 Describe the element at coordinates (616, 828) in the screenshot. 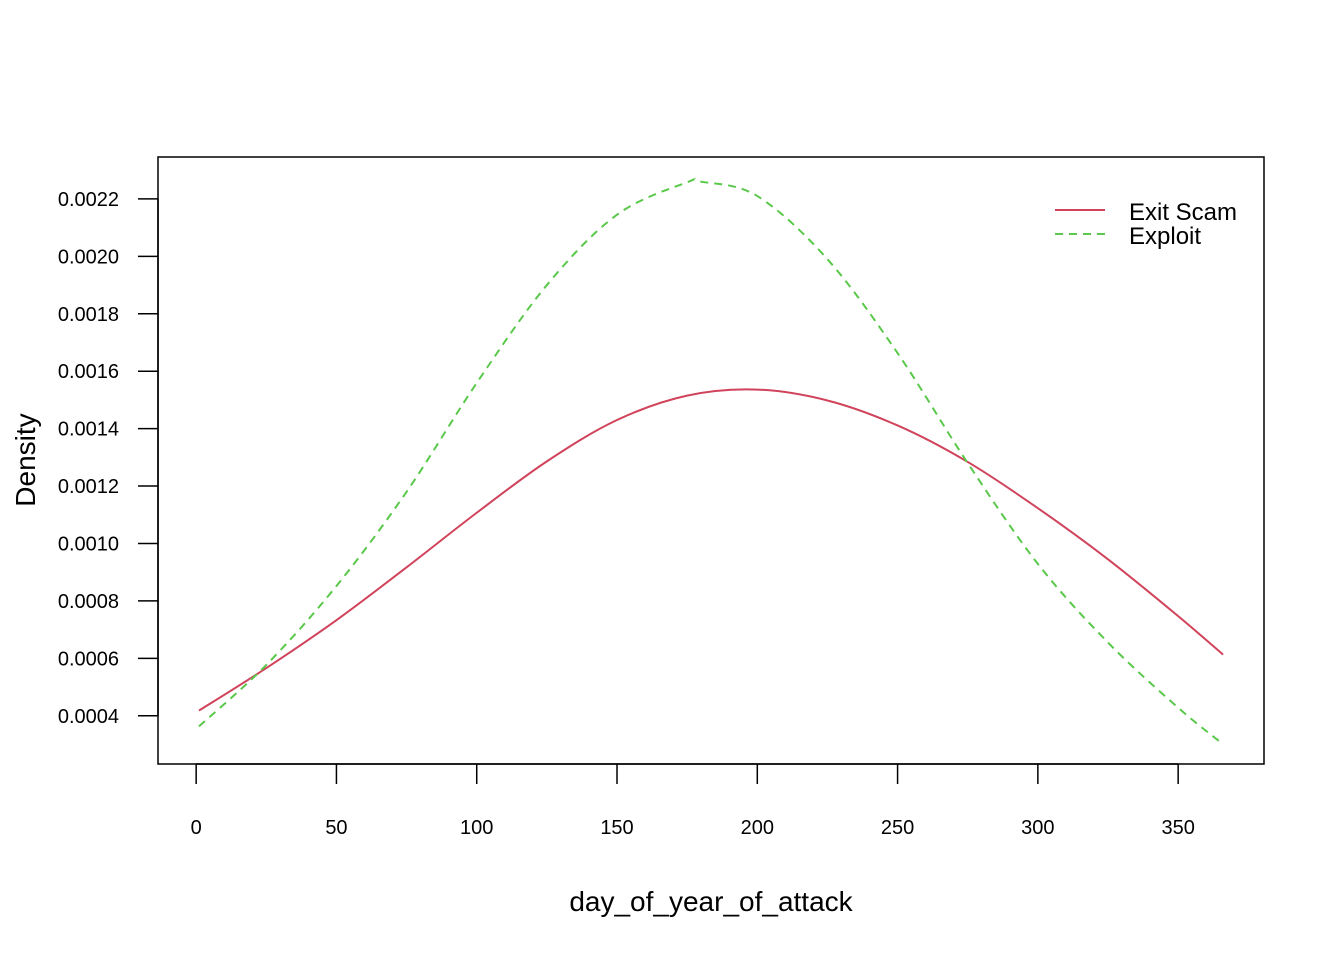

I see `x-tick-label: 150` at that location.